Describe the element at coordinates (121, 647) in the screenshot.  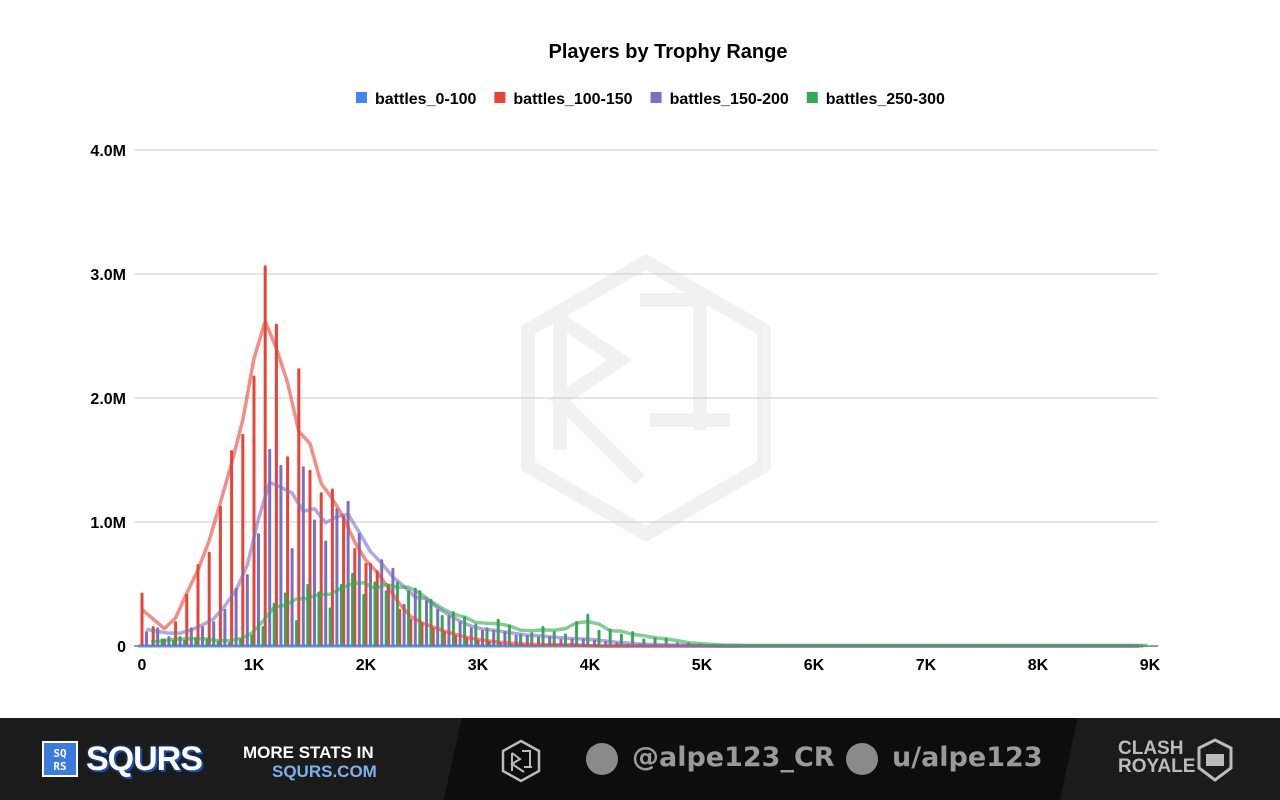
I see `y-tick-label: 0` at that location.